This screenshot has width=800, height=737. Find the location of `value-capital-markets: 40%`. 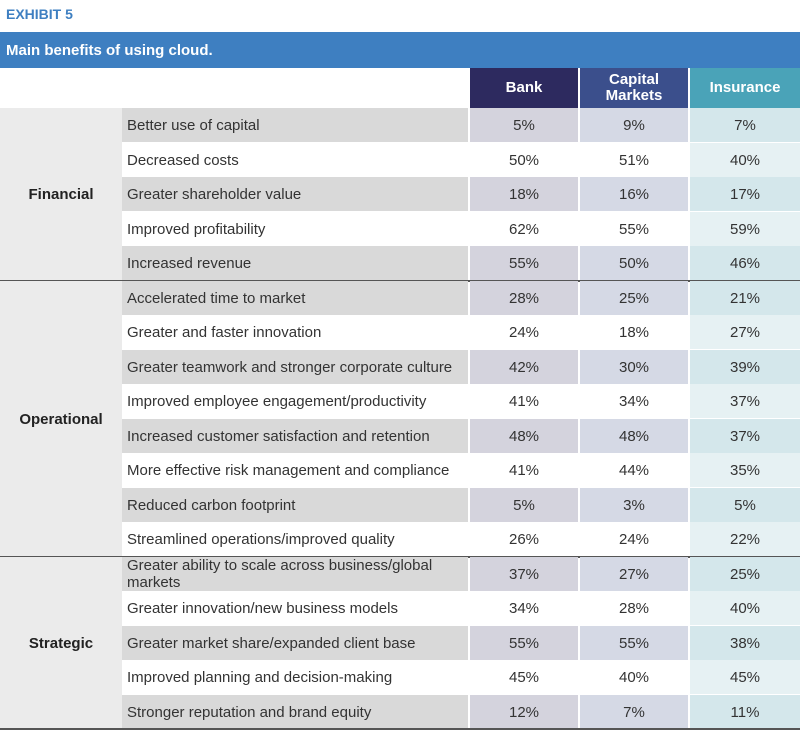

value-capital-markets: 40% is located at coordinates (634, 677).